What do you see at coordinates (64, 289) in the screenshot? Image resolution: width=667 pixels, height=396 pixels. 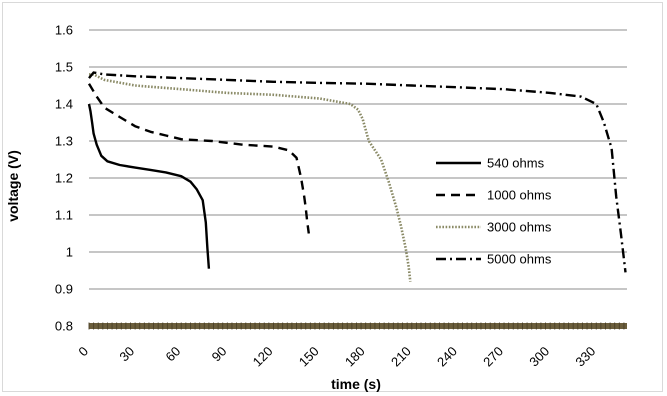 I see `y-tick-label: 0.9` at bounding box center [64, 289].